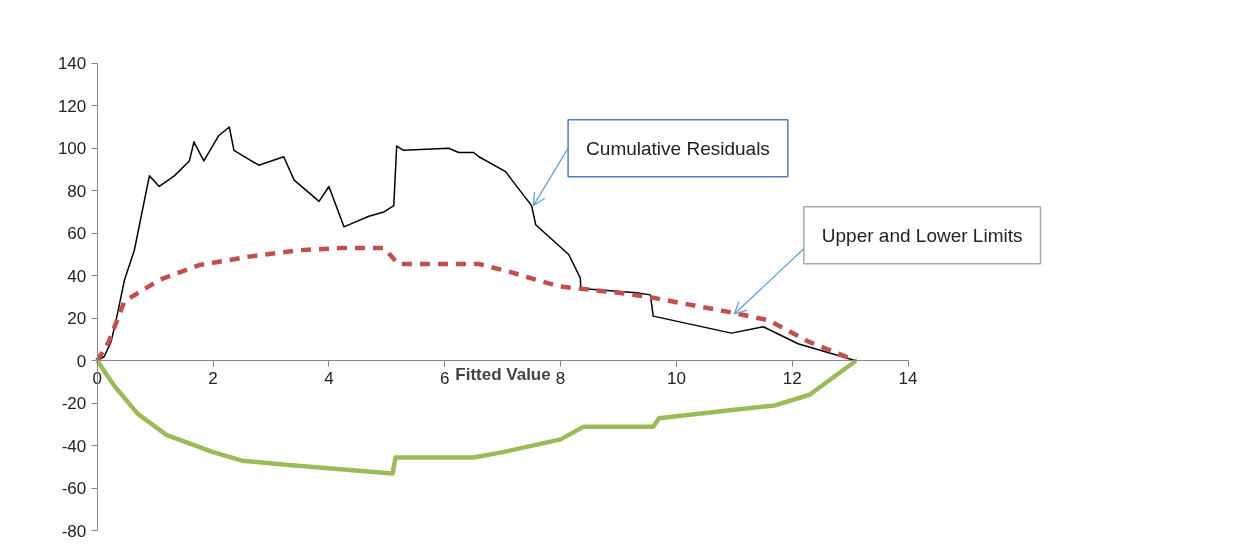 The height and width of the screenshot is (557, 1252). Describe the element at coordinates (77, 234) in the screenshot. I see `y-tick-label: 60` at that location.